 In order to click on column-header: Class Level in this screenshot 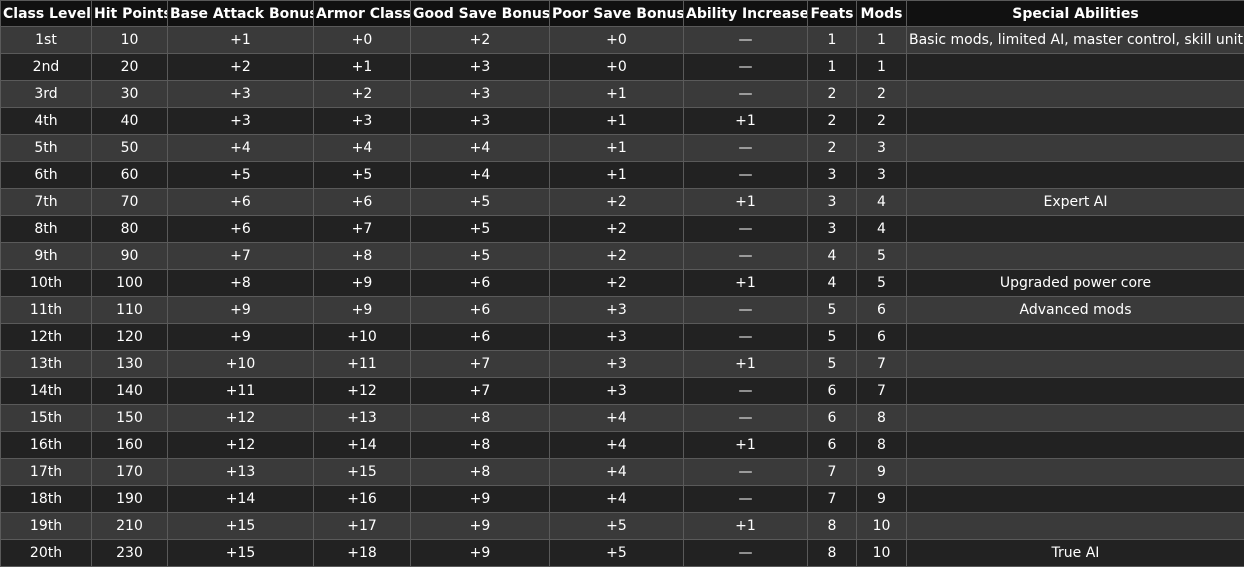, I will do `click(46, 14)`.